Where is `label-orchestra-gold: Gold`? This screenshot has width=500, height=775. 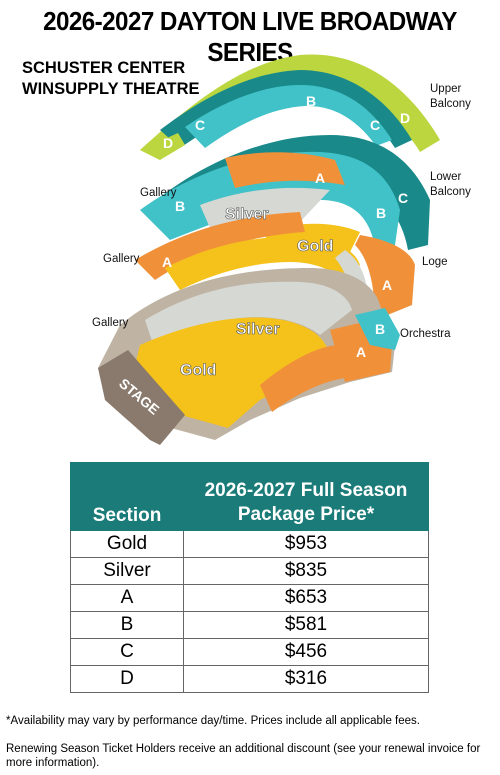
label-orchestra-gold: Gold is located at coordinates (198, 370).